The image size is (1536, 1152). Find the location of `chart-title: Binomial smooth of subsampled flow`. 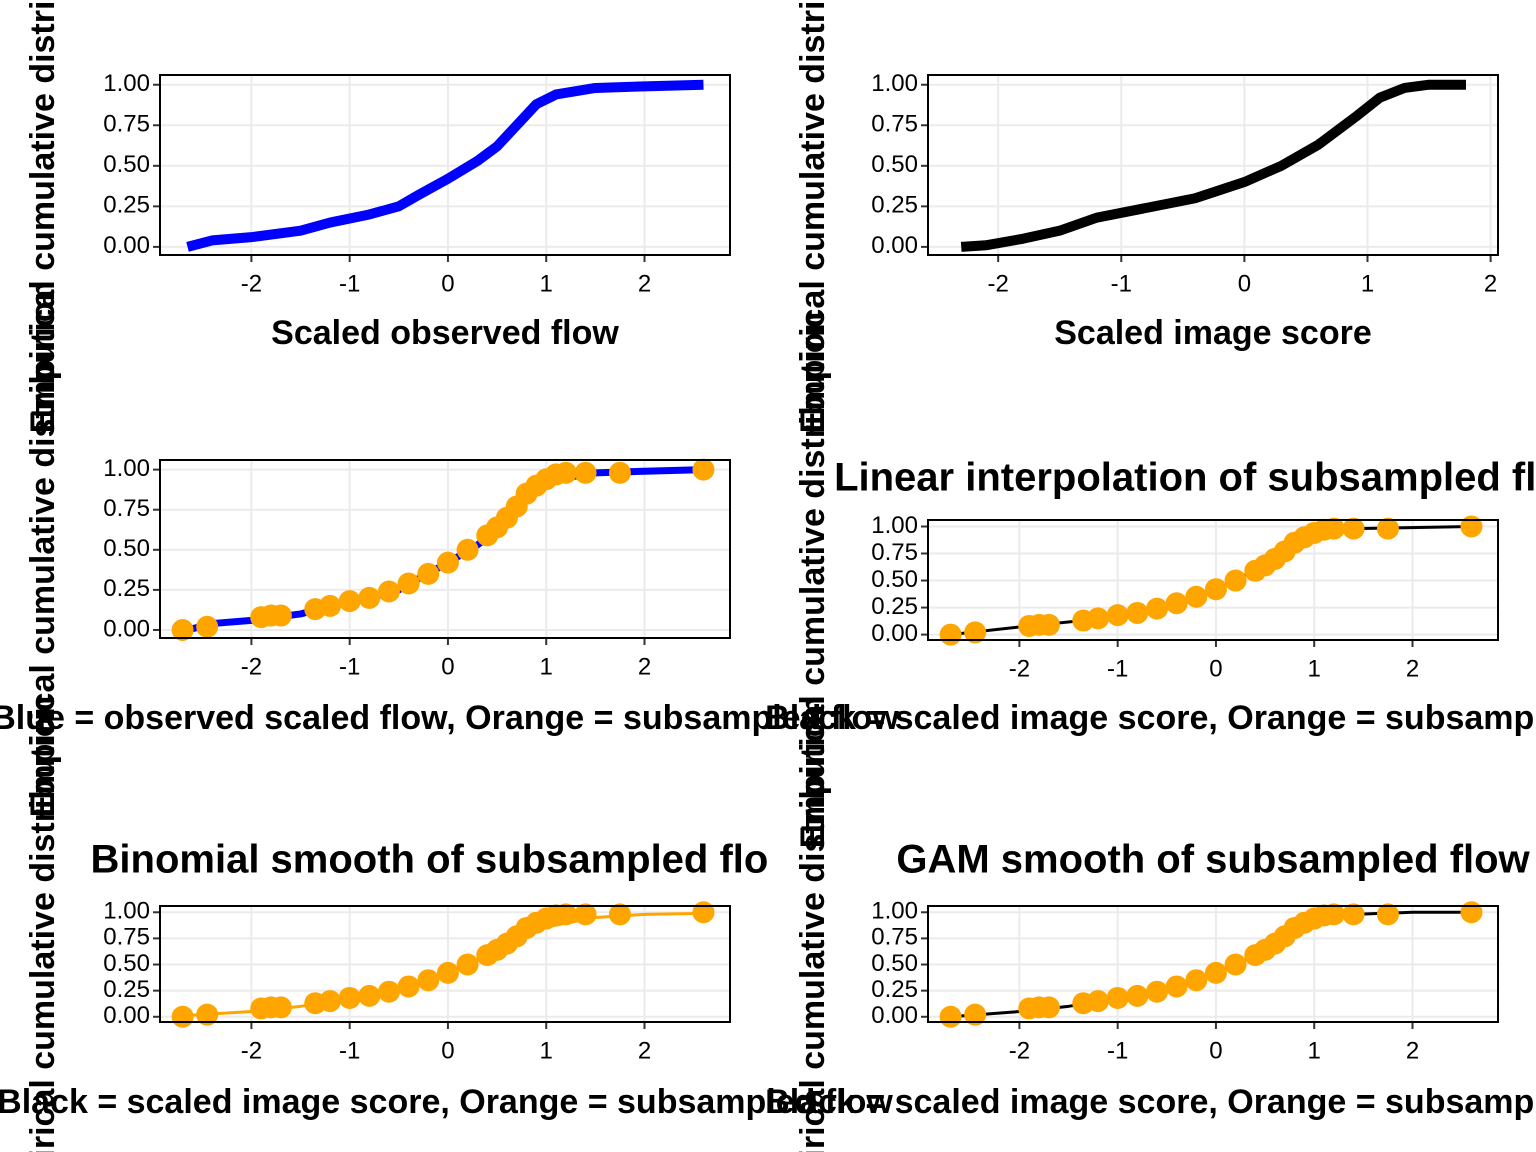

chart-title: Binomial smooth of subsampled flow is located at coordinates (446, 860).